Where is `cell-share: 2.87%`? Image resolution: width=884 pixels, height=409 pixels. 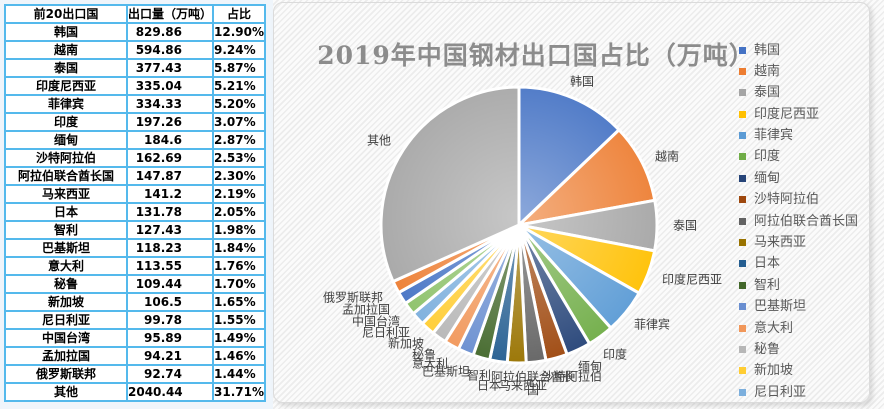 cell-share: 2.87% is located at coordinates (239, 140).